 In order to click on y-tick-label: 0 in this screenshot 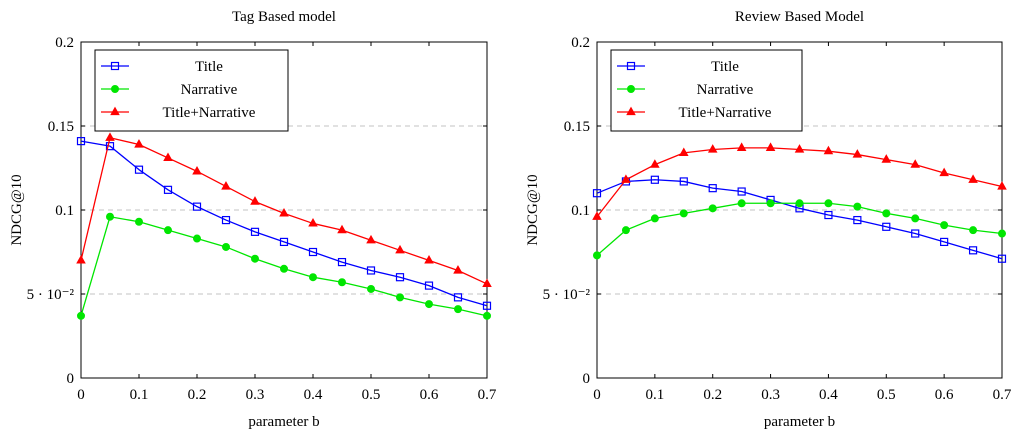, I will do `click(71, 379)`.